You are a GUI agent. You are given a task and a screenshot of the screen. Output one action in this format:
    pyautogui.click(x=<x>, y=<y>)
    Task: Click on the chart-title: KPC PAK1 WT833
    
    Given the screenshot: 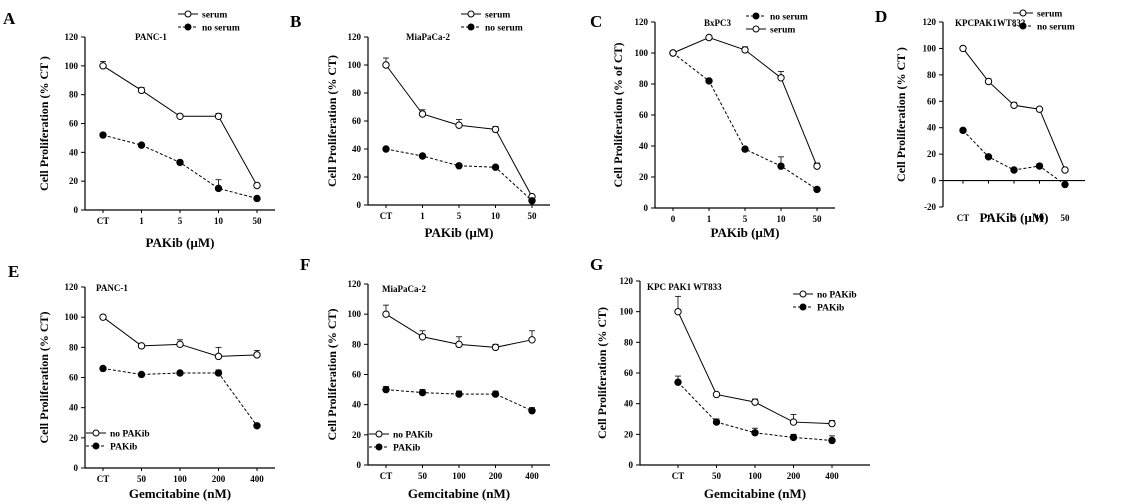 What is the action you would take?
    pyautogui.click(x=684, y=287)
    